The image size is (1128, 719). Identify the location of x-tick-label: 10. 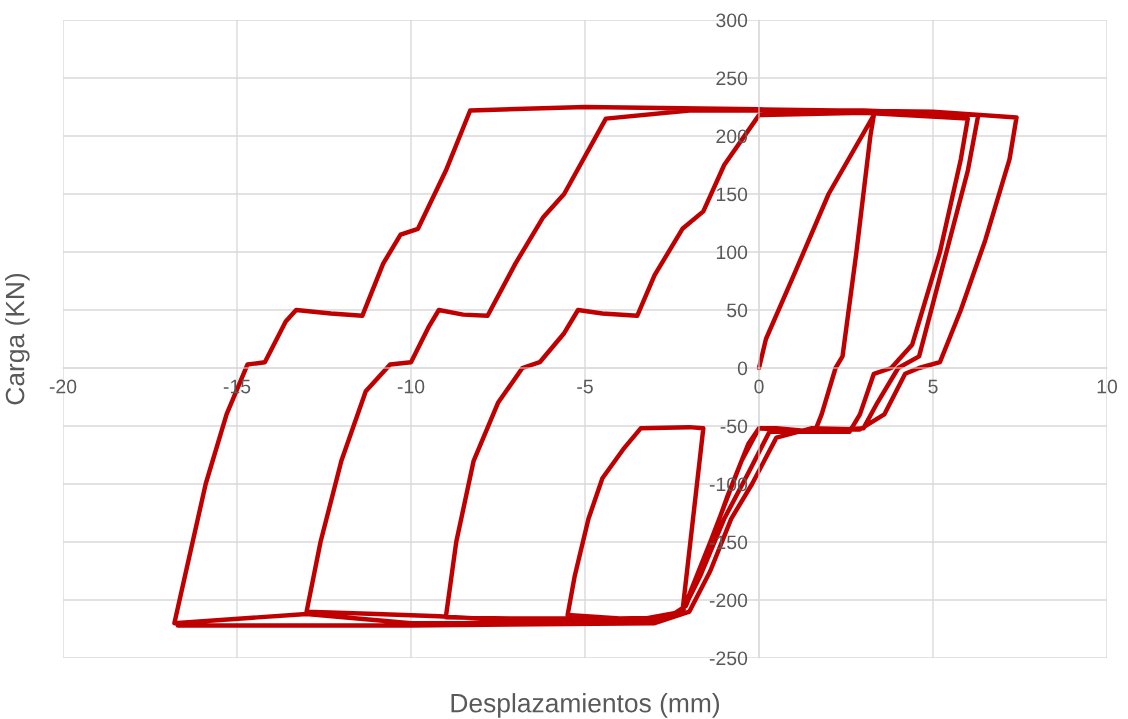
(1107, 386).